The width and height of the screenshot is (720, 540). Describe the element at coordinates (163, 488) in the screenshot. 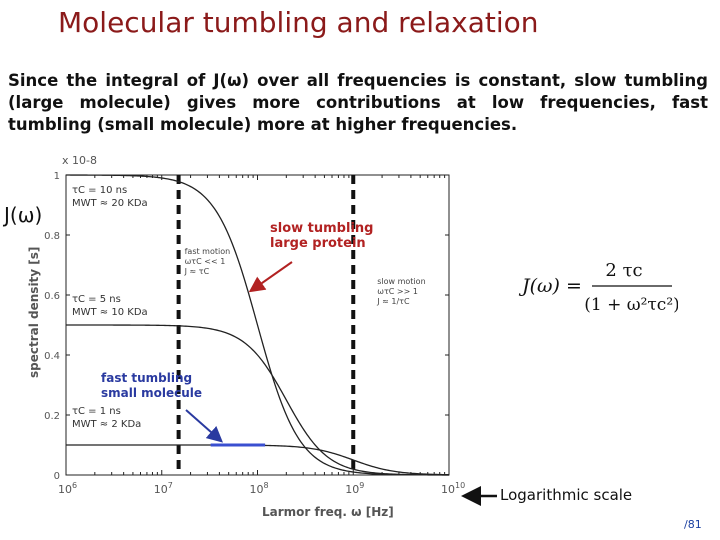

I see `x-tick-label: 10⁷` at that location.